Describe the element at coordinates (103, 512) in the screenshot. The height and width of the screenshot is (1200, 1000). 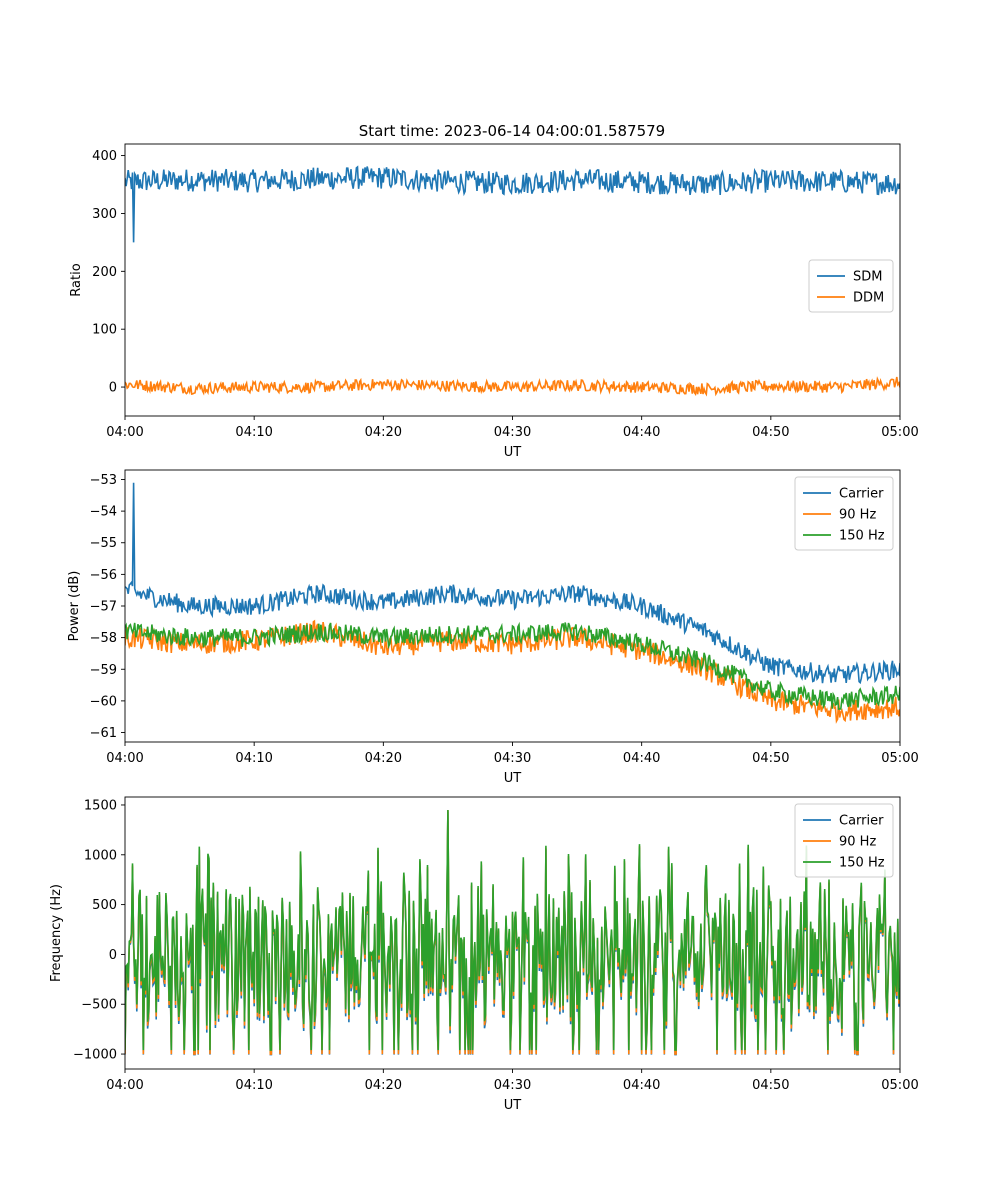
I see `y-tick-label: −54` at that location.